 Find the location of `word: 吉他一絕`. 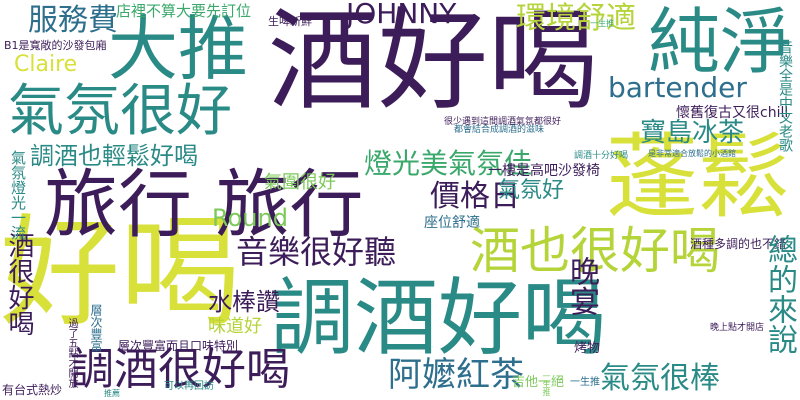

word: 吉他一絕 is located at coordinates (538, 382).